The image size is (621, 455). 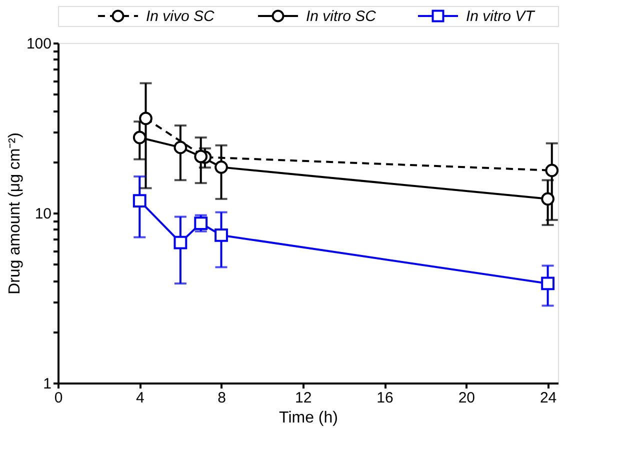 What do you see at coordinates (180, 16) in the screenshot?
I see `legend-label: In vivo SC` at bounding box center [180, 16].